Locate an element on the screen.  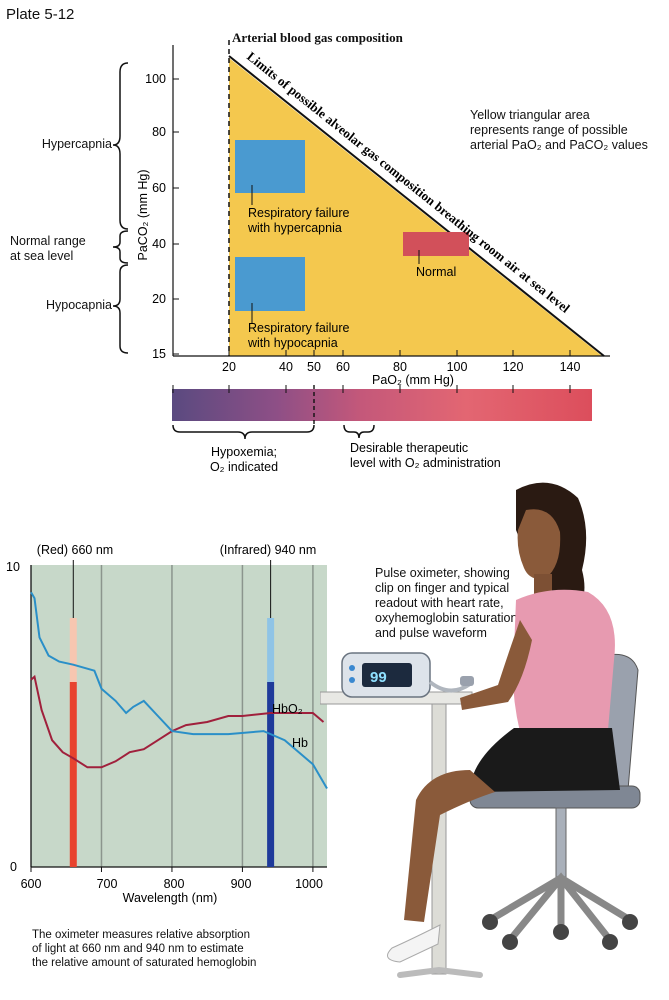
pulse-oximeter-icon: 99 is located at coordinates (407, 675).